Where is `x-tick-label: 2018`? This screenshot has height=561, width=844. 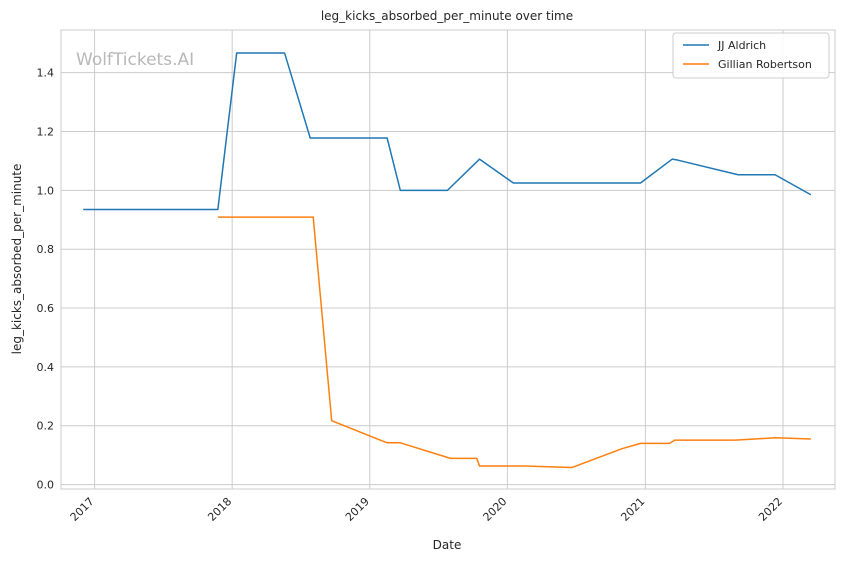
x-tick-label: 2018 is located at coordinates (219, 509).